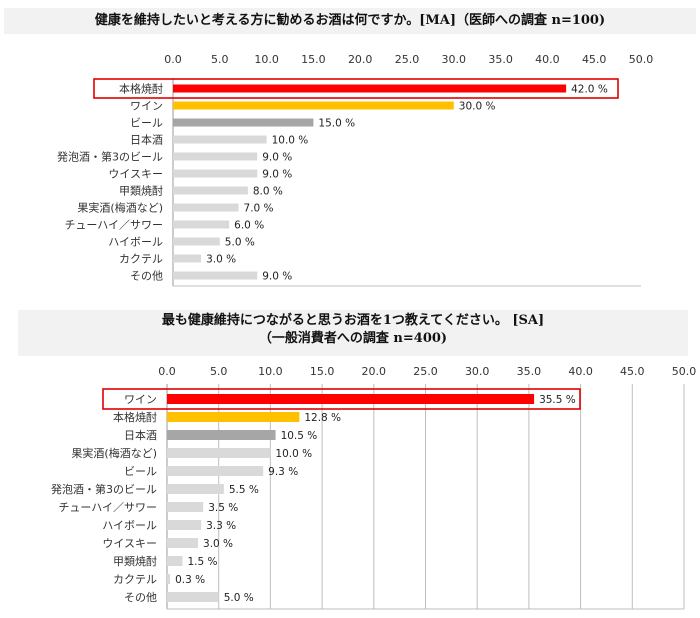 The image size is (700, 618). Describe the element at coordinates (140, 435) in the screenshot. I see `consumers-category-label: 日本酒` at that location.